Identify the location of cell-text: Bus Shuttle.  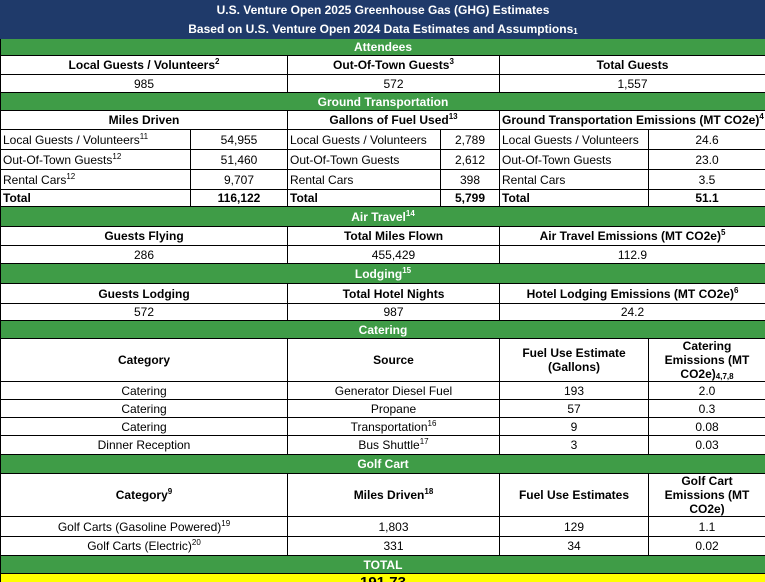
(389, 445).